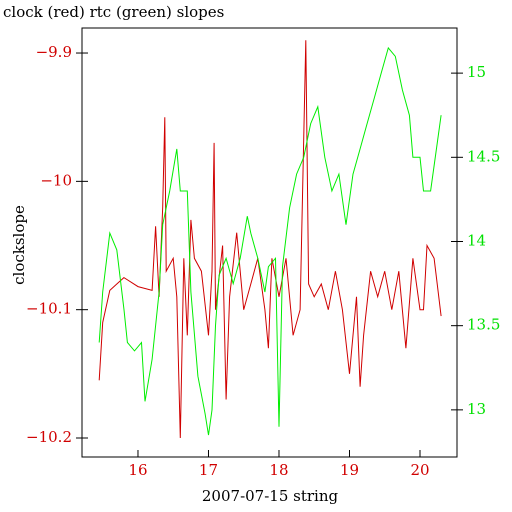 The height and width of the screenshot is (512, 512). What do you see at coordinates (113, 12) in the screenshot?
I see `chart-title: clock (red) rtc (green) slopes` at bounding box center [113, 12].